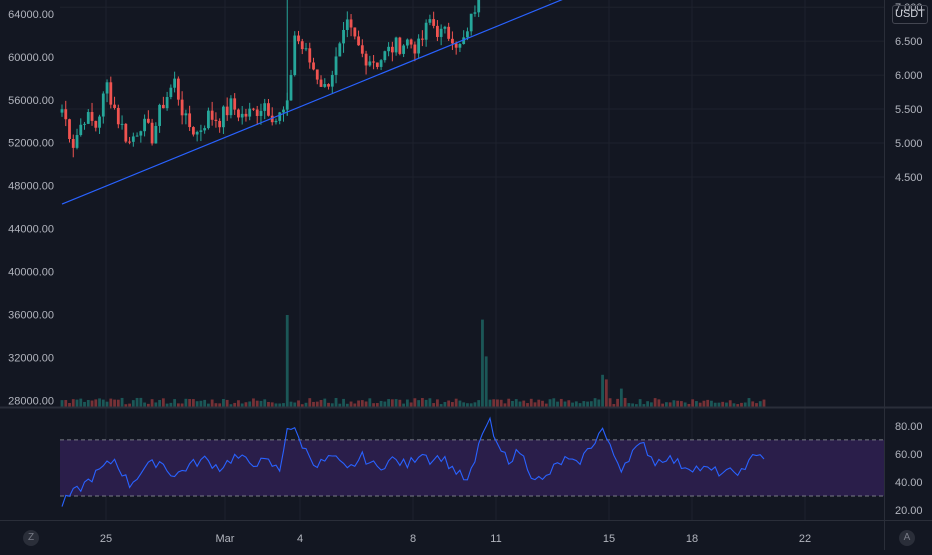 The image size is (932, 555). Describe the element at coordinates (31, 230) in the screenshot. I see `left-axis-tick: 44000.00` at that location.